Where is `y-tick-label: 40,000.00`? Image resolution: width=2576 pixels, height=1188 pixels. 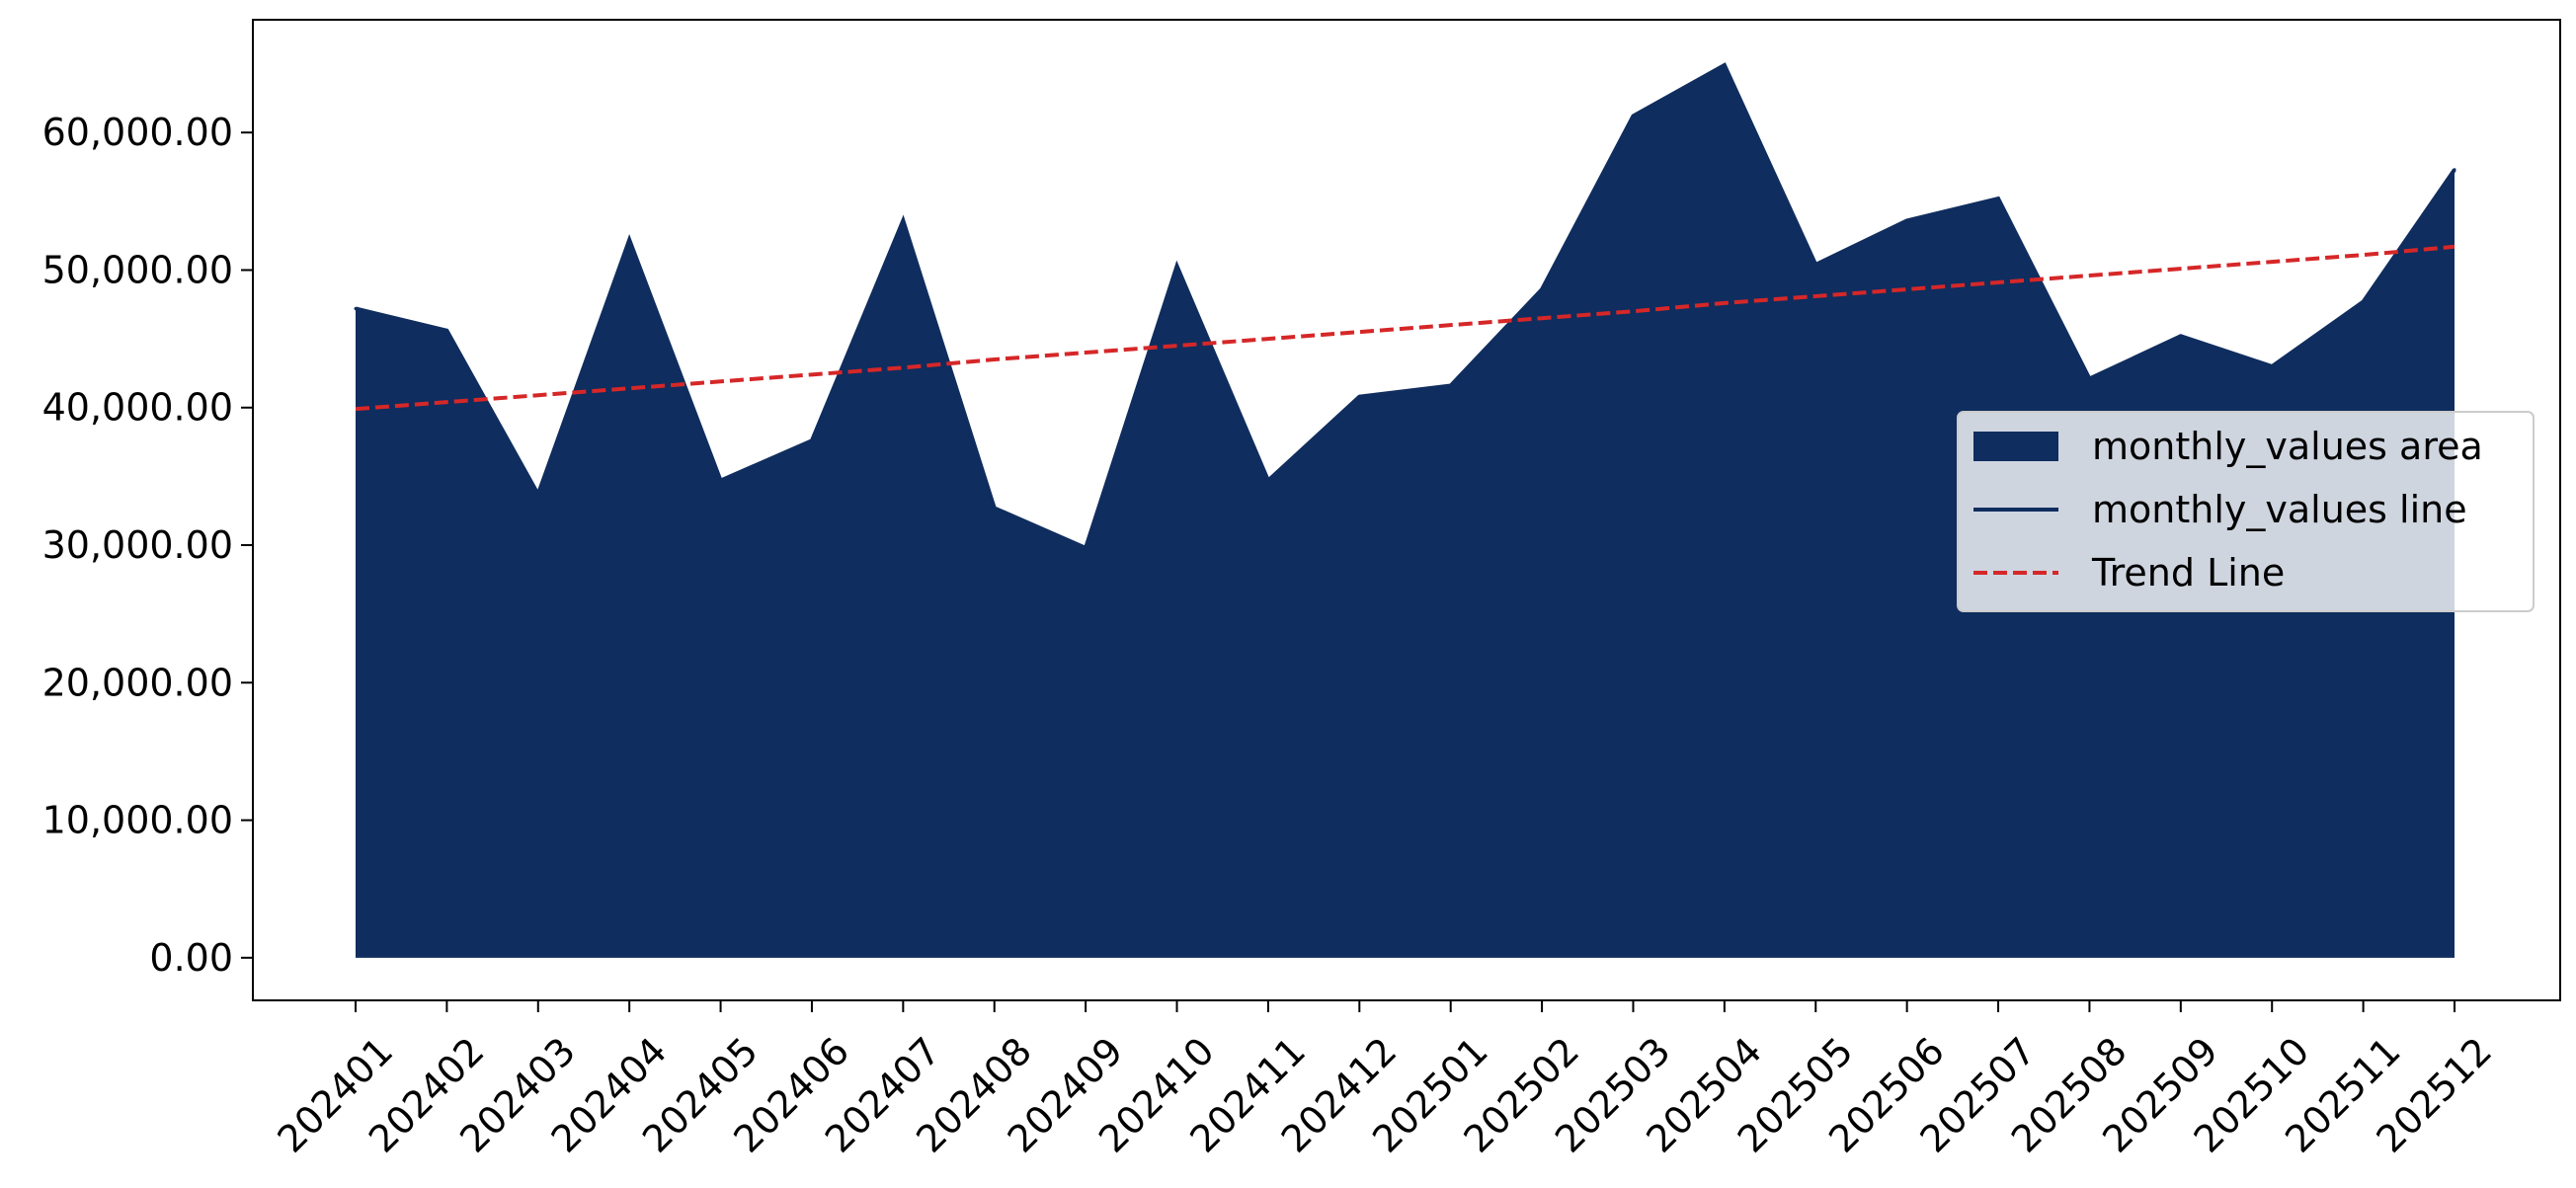
y-tick-label: 40,000.00 is located at coordinates (137, 408).